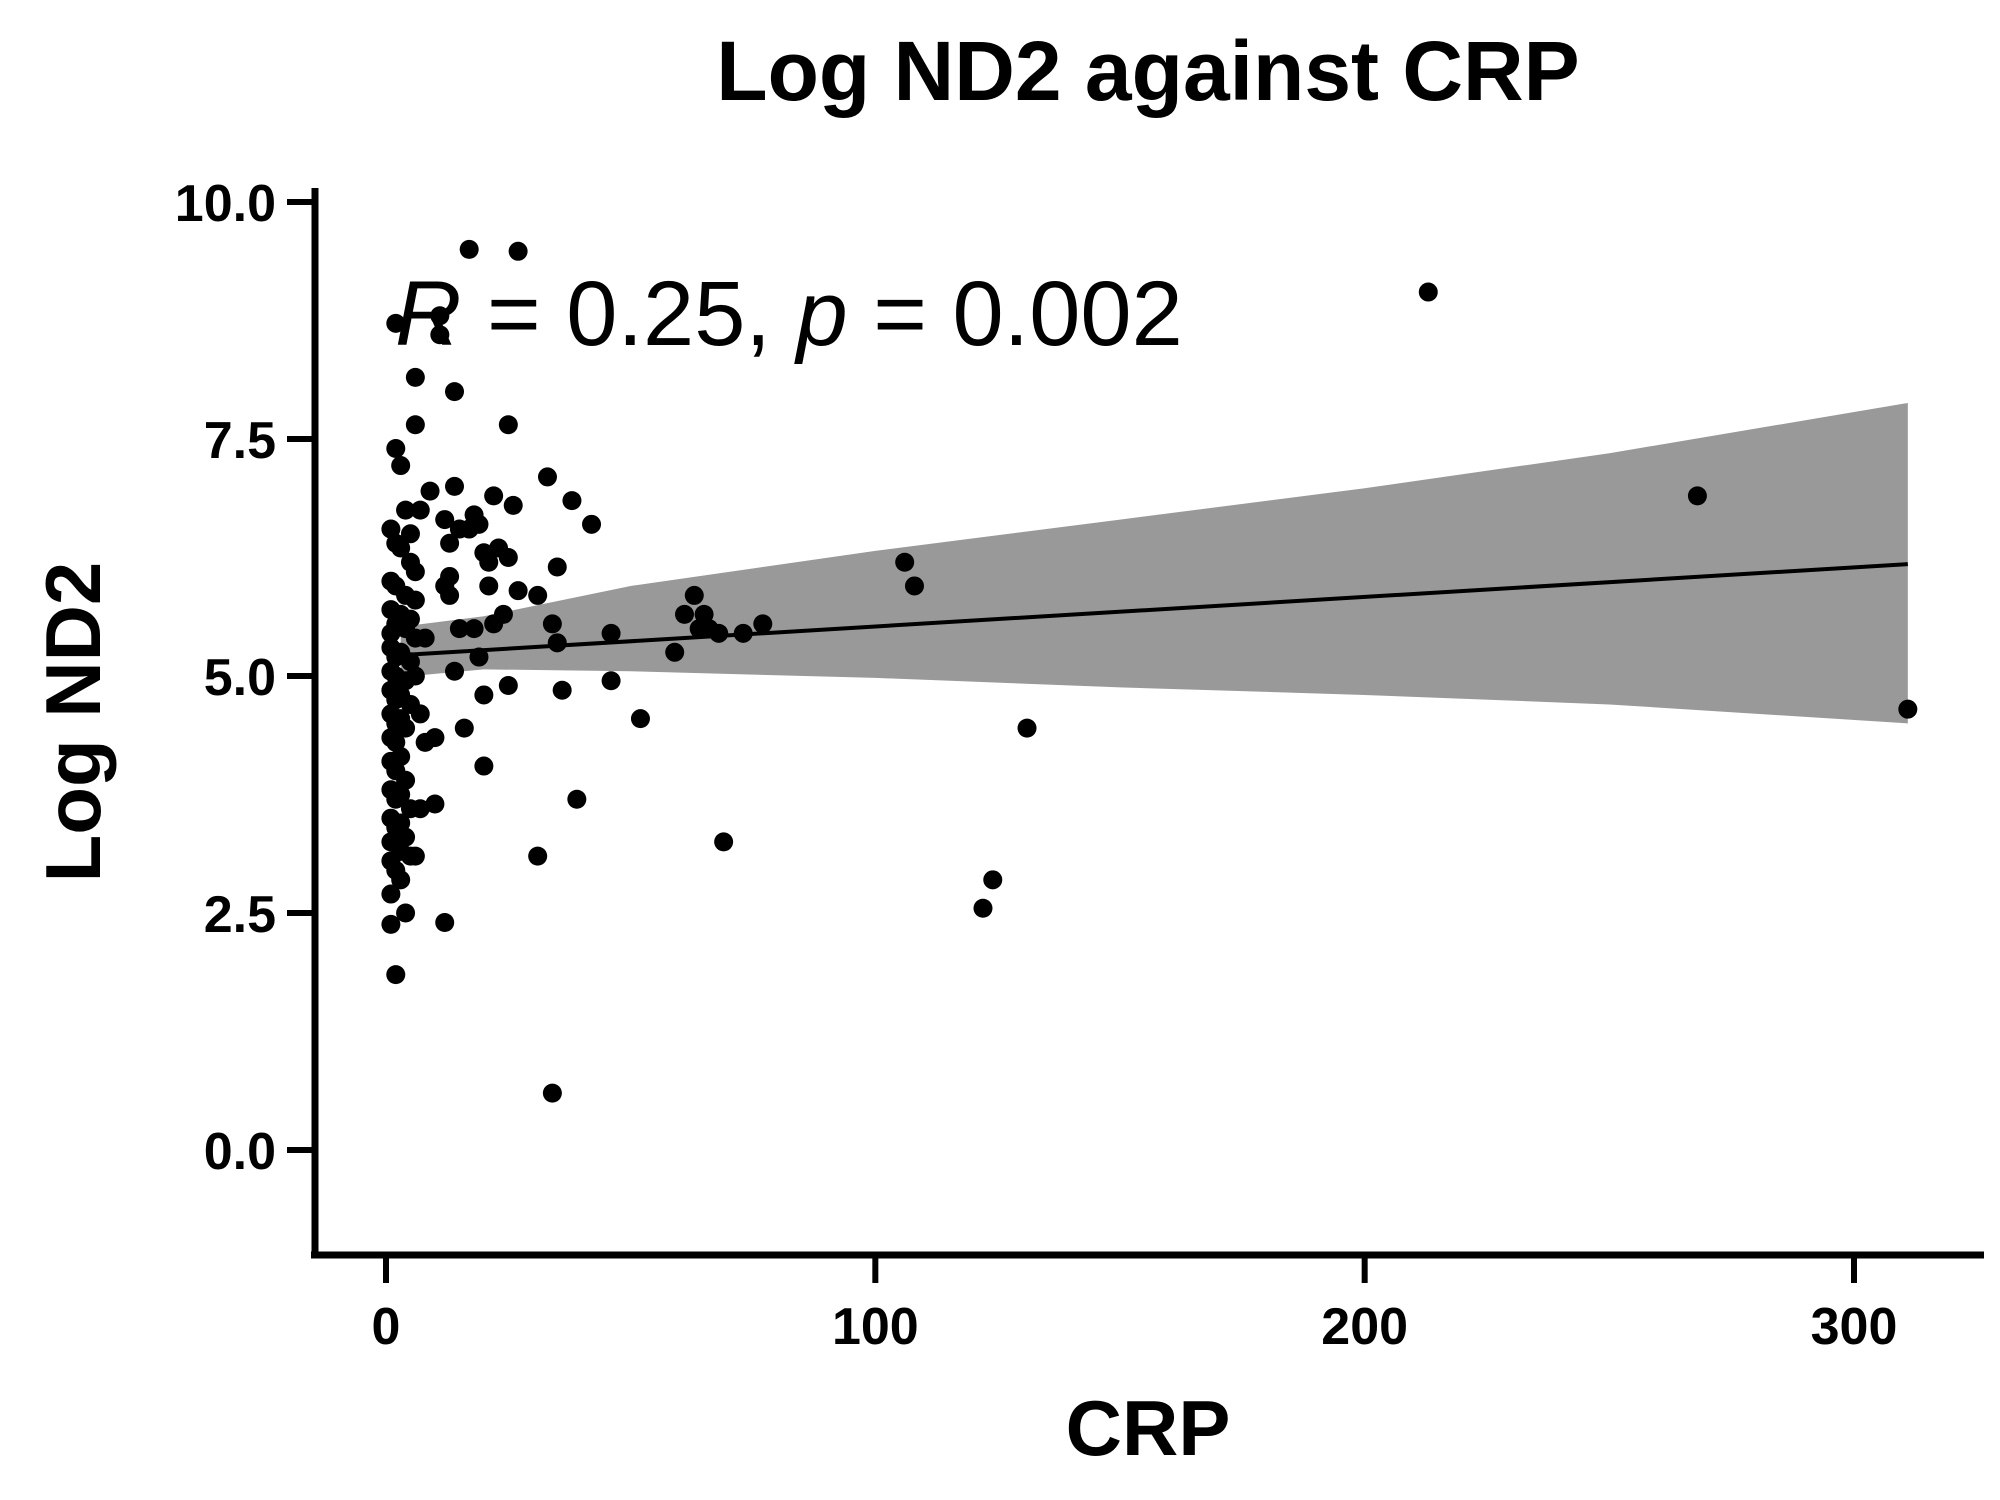 This screenshot has width=2000, height=1500. Describe the element at coordinates (428, 314) in the screenshot. I see `r-symbol: R` at that location.